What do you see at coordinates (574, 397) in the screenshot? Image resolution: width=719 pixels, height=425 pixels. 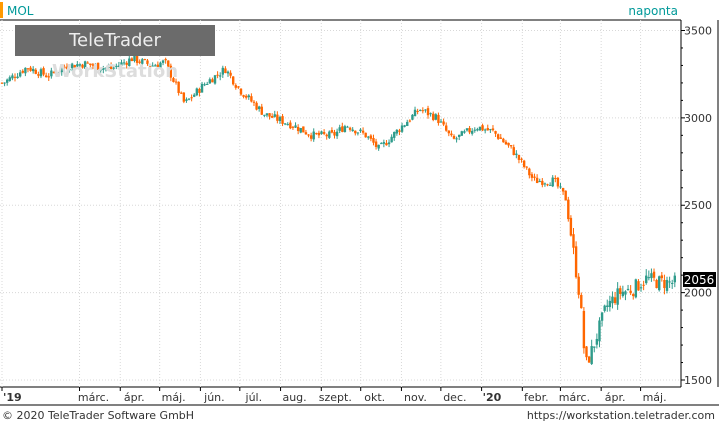 I see `x-tick-label: márc.` at bounding box center [574, 397].